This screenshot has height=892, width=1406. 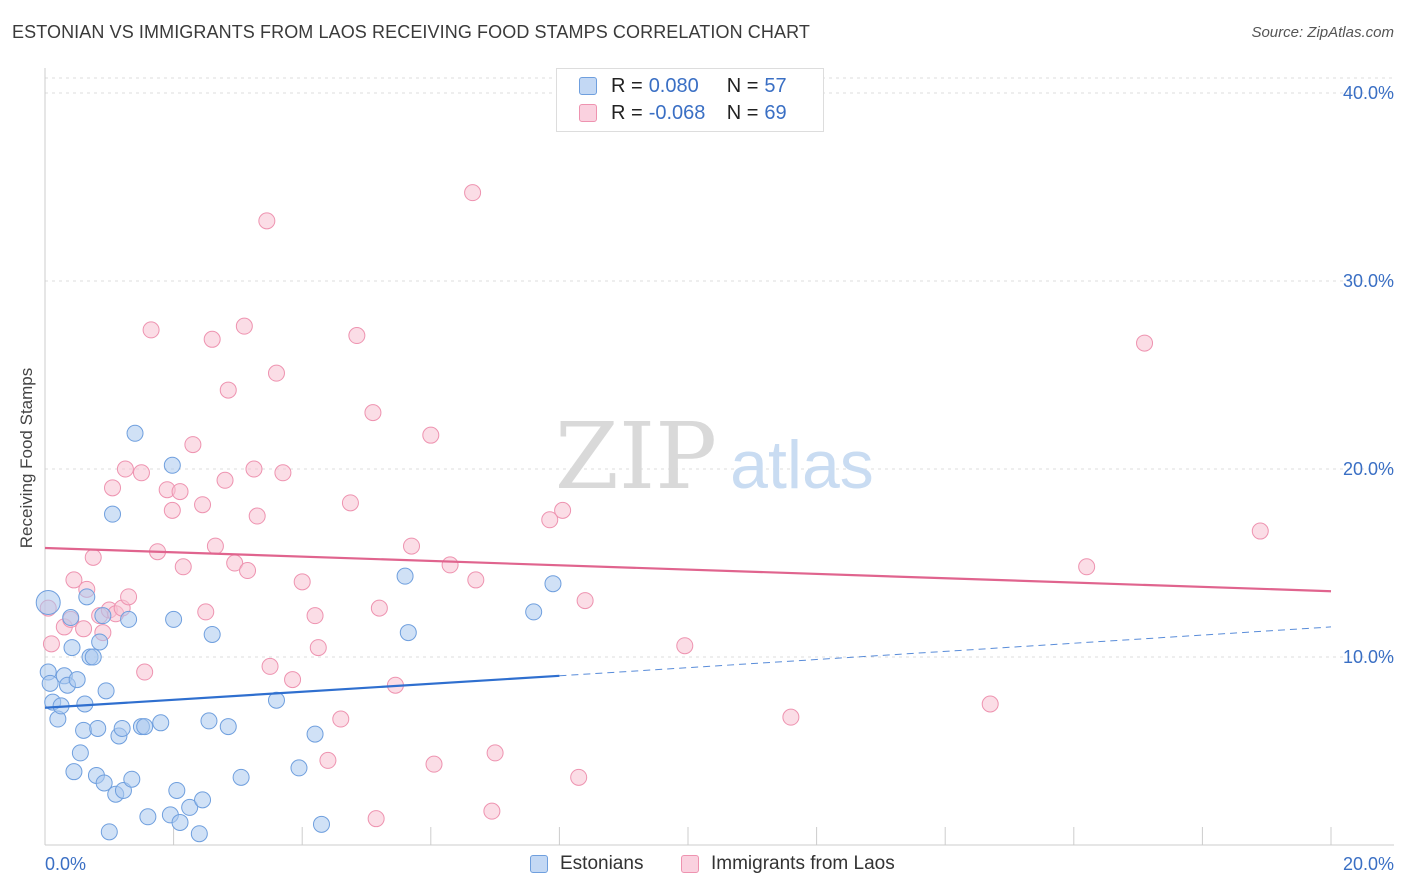 I want to click on correlation-legend: R = 0.080 N = 57 R = -0.068 N = 69, so click(x=690, y=100).